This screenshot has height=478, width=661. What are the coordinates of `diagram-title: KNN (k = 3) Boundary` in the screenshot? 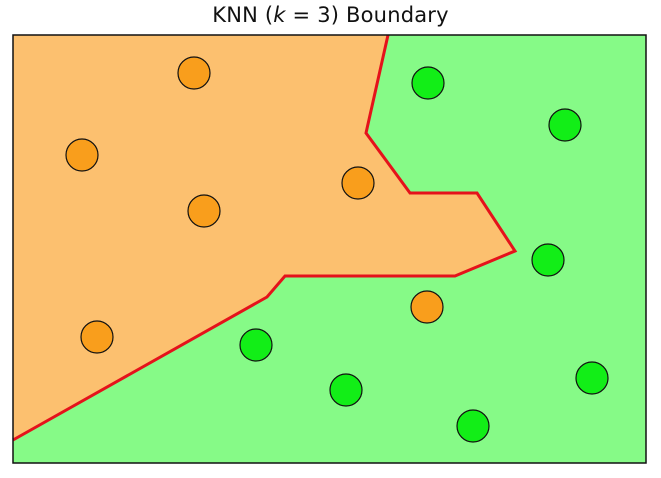 It's located at (330, 15).